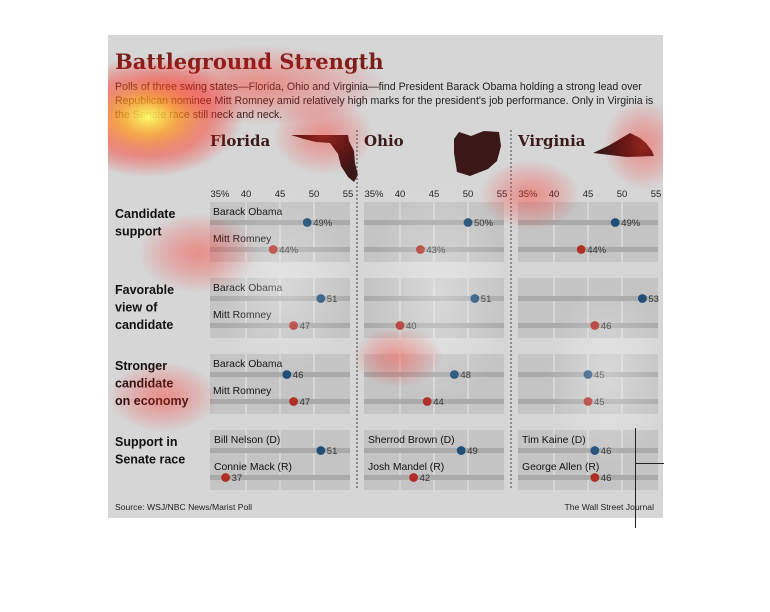 The image size is (770, 612). I want to click on candidate-name: Josh Mandel (R), so click(406, 467).